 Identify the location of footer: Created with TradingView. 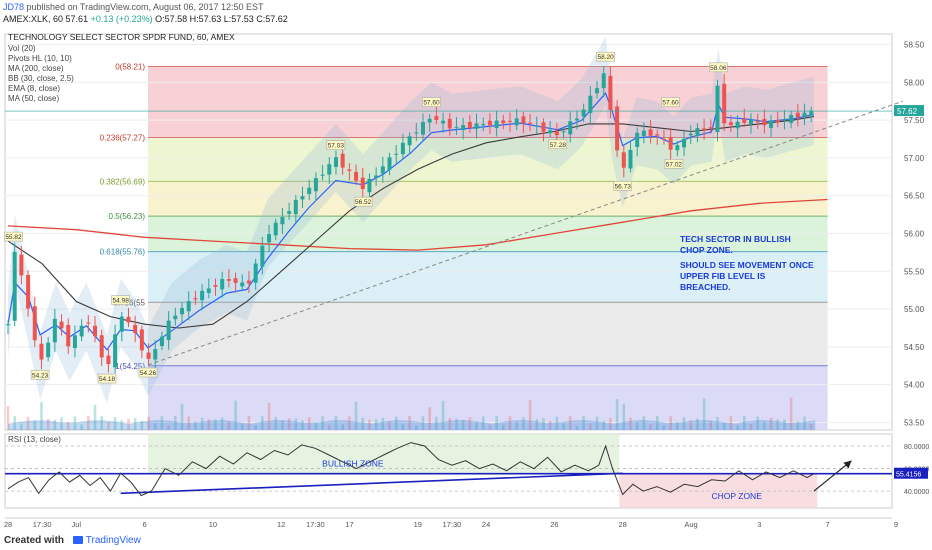
(72, 540).